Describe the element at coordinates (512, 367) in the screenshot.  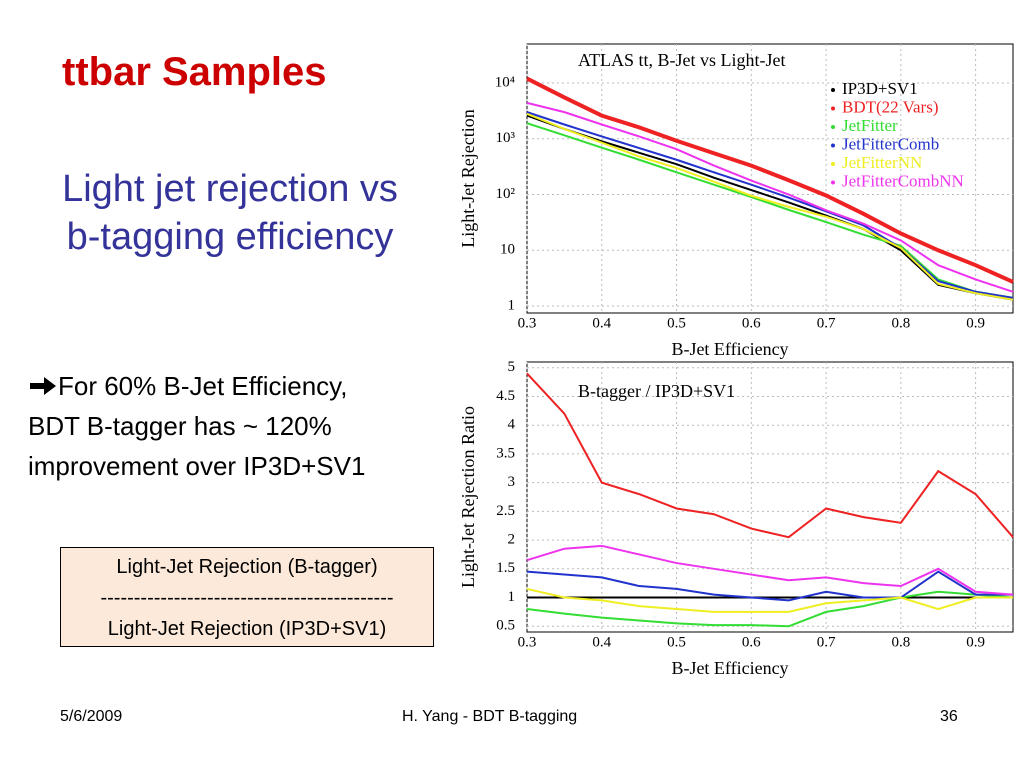
I see `y-tick-label: 5` at that location.